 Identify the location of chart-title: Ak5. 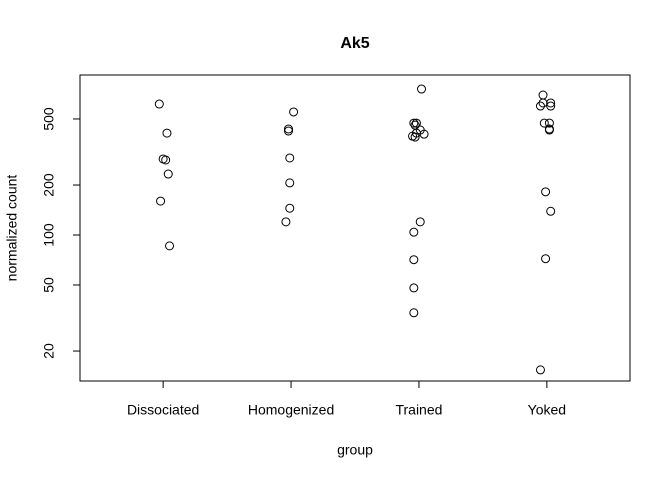
(354, 43).